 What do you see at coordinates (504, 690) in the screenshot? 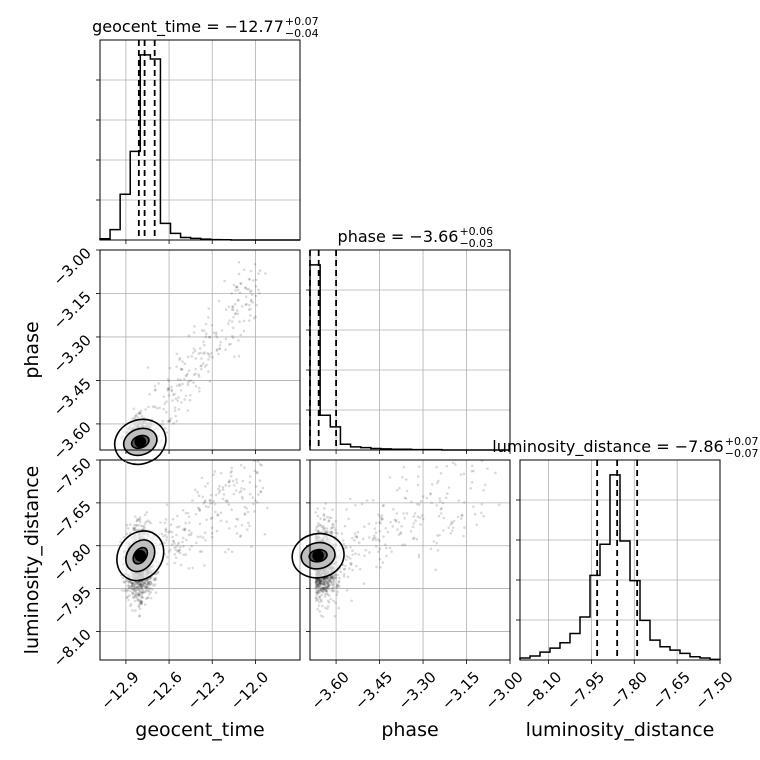
I see `x-tick-label: −3.00` at bounding box center [504, 690].